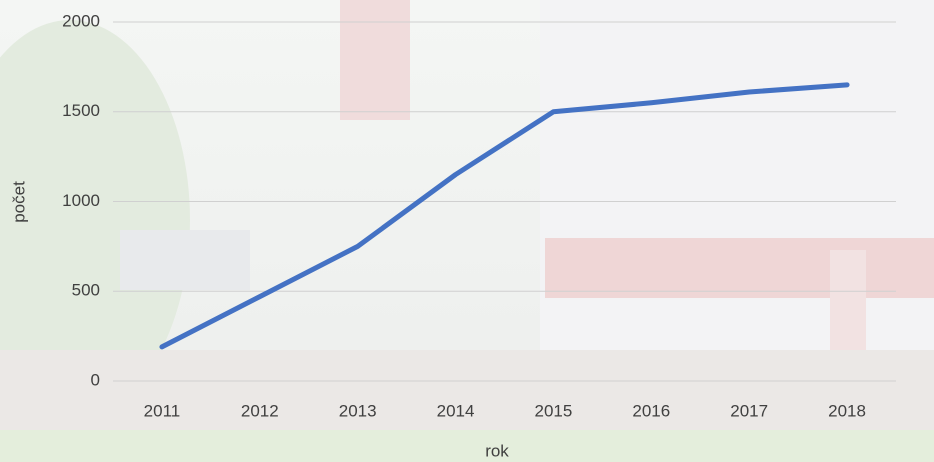 The width and height of the screenshot is (934, 462). What do you see at coordinates (456, 410) in the screenshot?
I see `x-tick-label: 2014` at bounding box center [456, 410].